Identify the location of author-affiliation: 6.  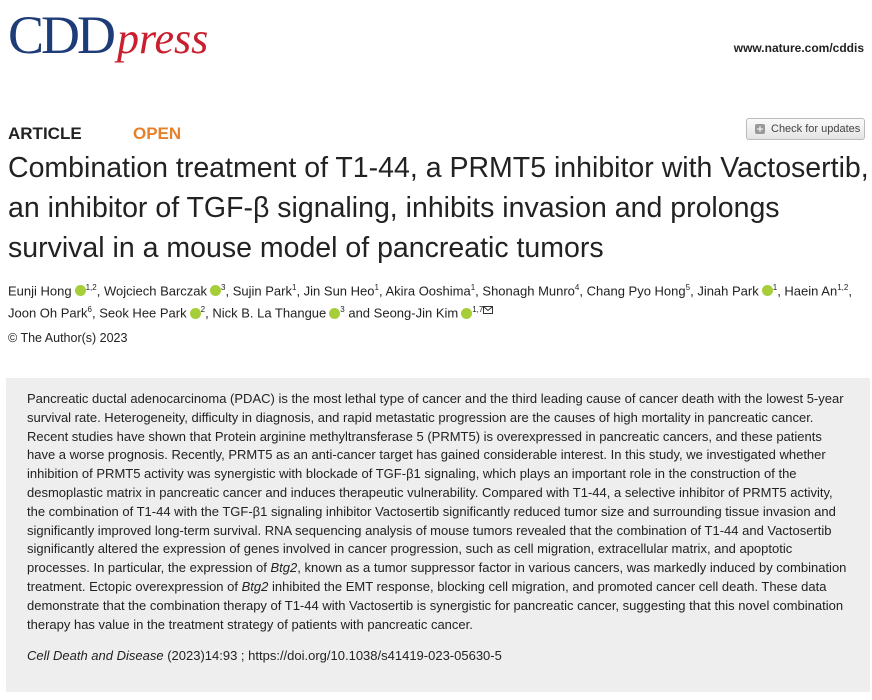
(89, 310).